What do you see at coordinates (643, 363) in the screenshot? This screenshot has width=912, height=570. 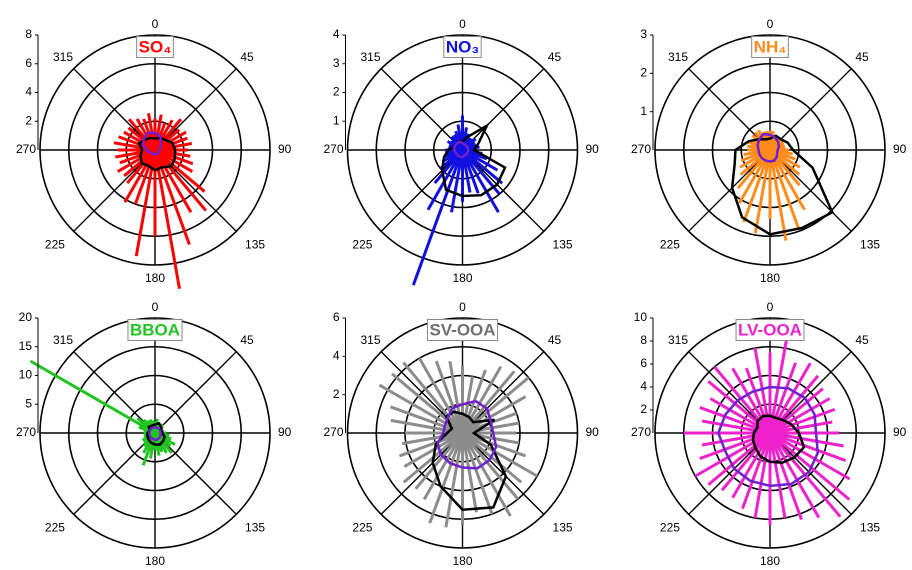 I see `radial-tick-label: 6` at bounding box center [643, 363].